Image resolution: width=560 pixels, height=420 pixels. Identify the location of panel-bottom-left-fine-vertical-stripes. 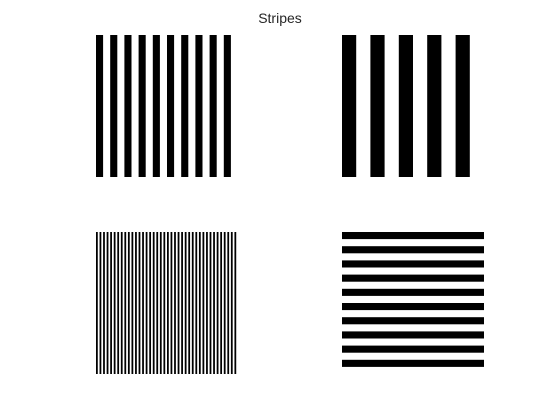
(167, 303).